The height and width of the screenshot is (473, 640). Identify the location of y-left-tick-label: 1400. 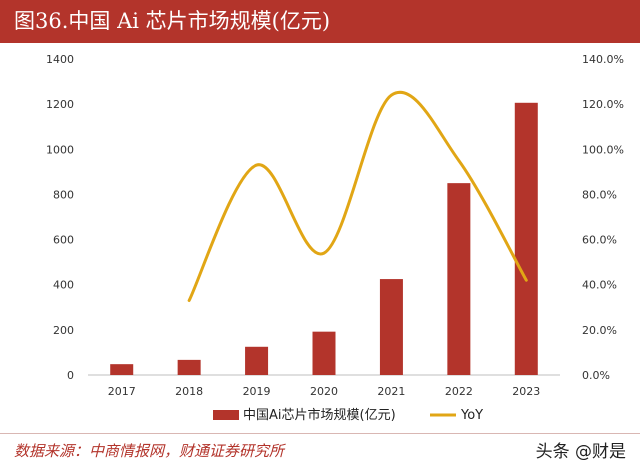
(60, 59).